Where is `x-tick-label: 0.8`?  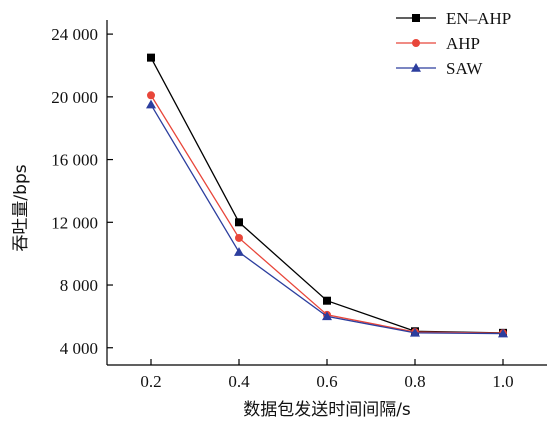 x-tick-label: 0.8 is located at coordinates (414, 381).